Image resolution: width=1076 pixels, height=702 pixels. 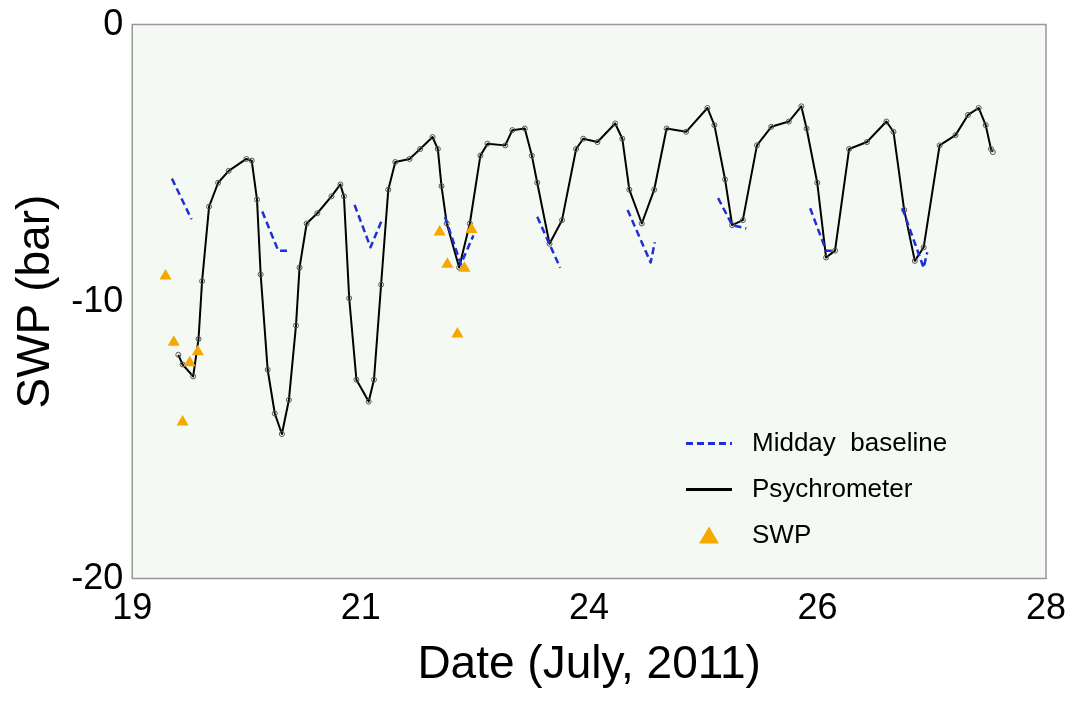 I want to click on x-tick-label: 24, so click(x=589, y=607).